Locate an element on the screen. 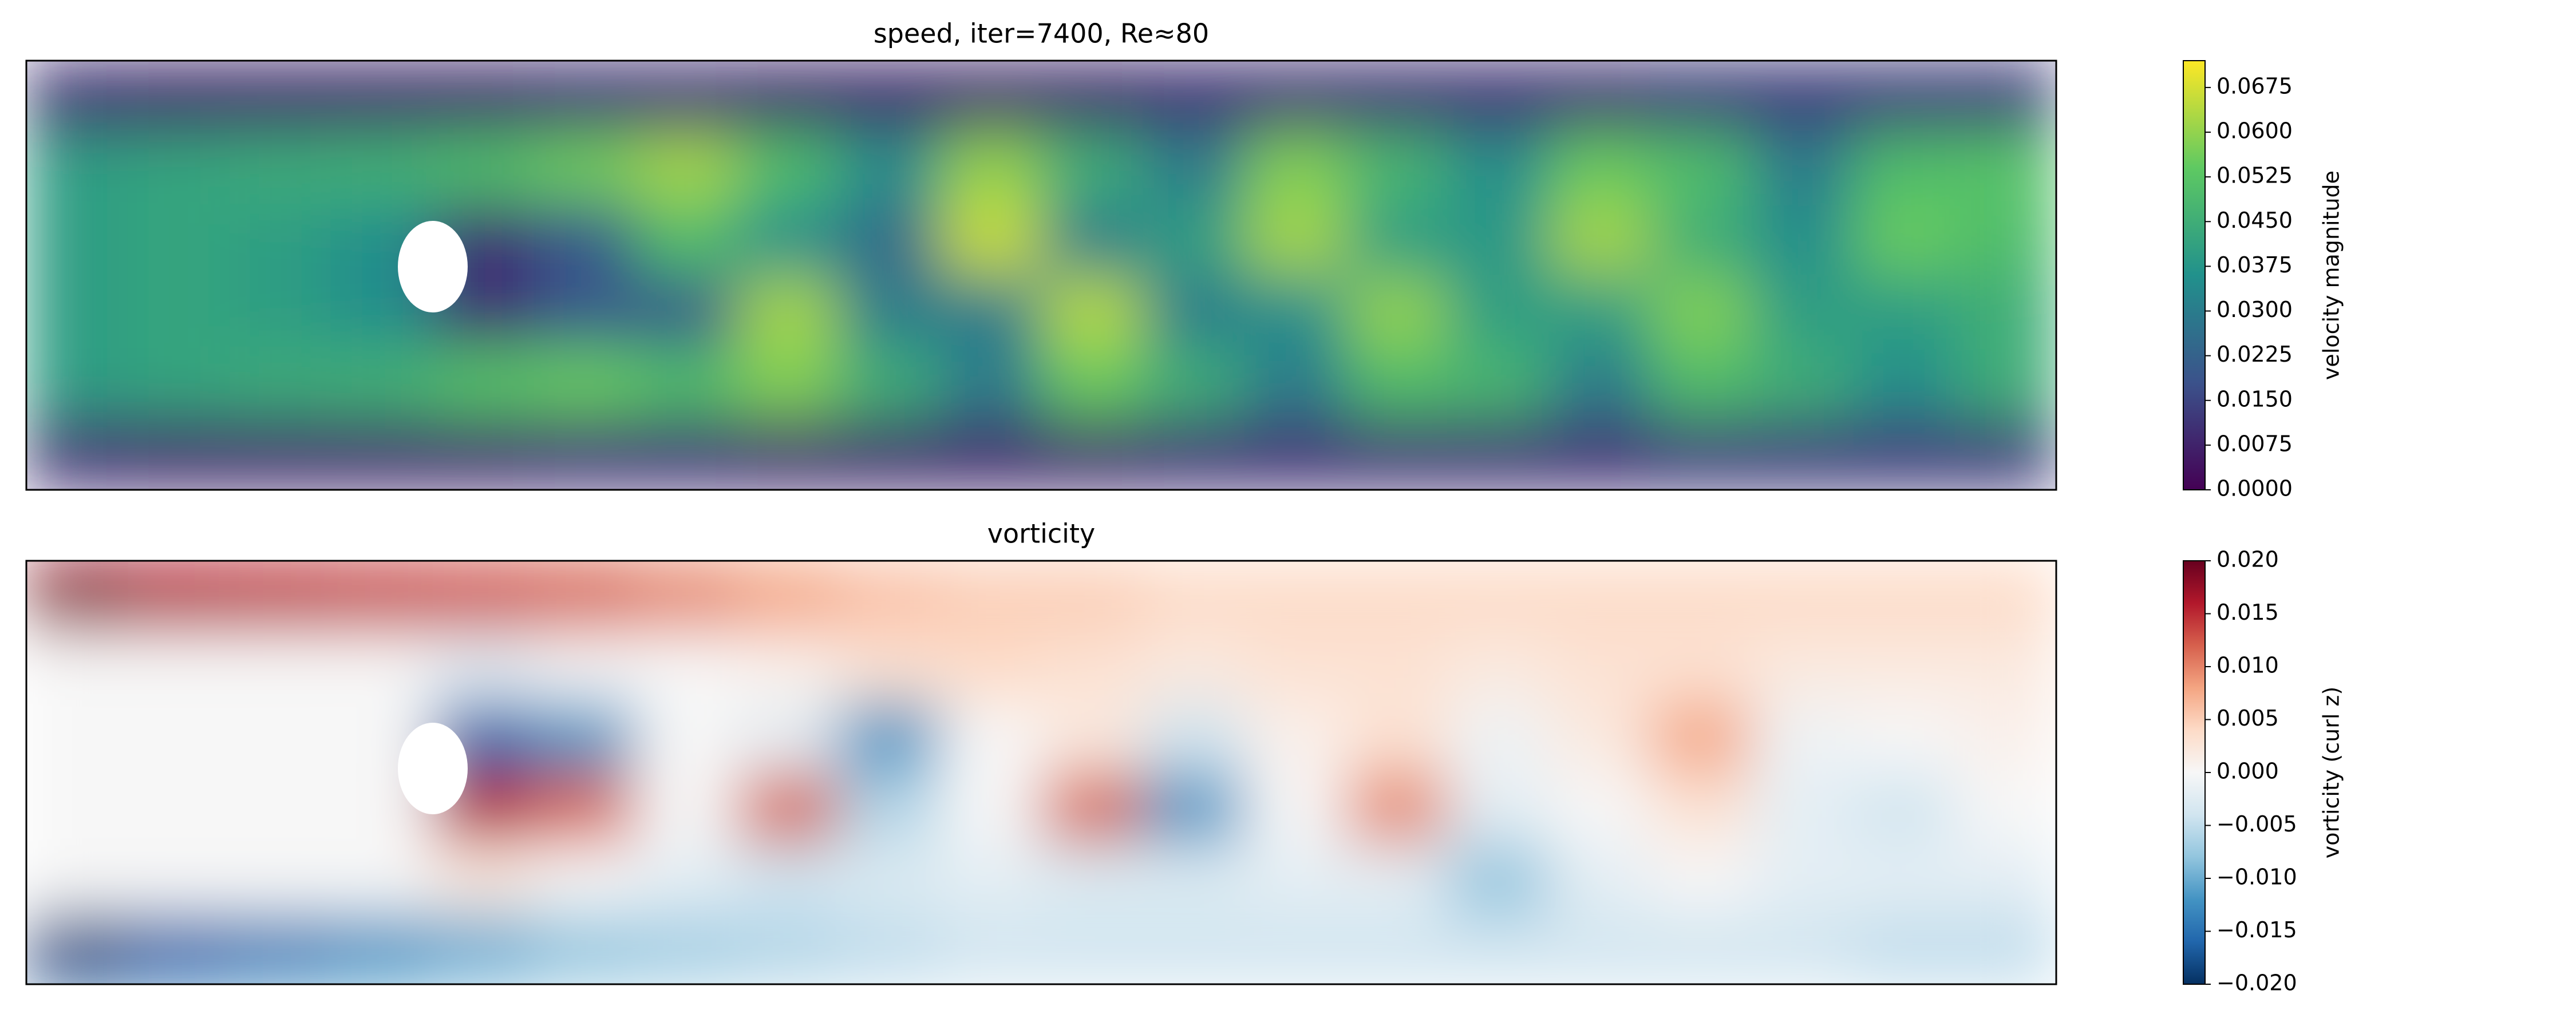  colorbar-tick-label: 0.0225 is located at coordinates (2255, 354).